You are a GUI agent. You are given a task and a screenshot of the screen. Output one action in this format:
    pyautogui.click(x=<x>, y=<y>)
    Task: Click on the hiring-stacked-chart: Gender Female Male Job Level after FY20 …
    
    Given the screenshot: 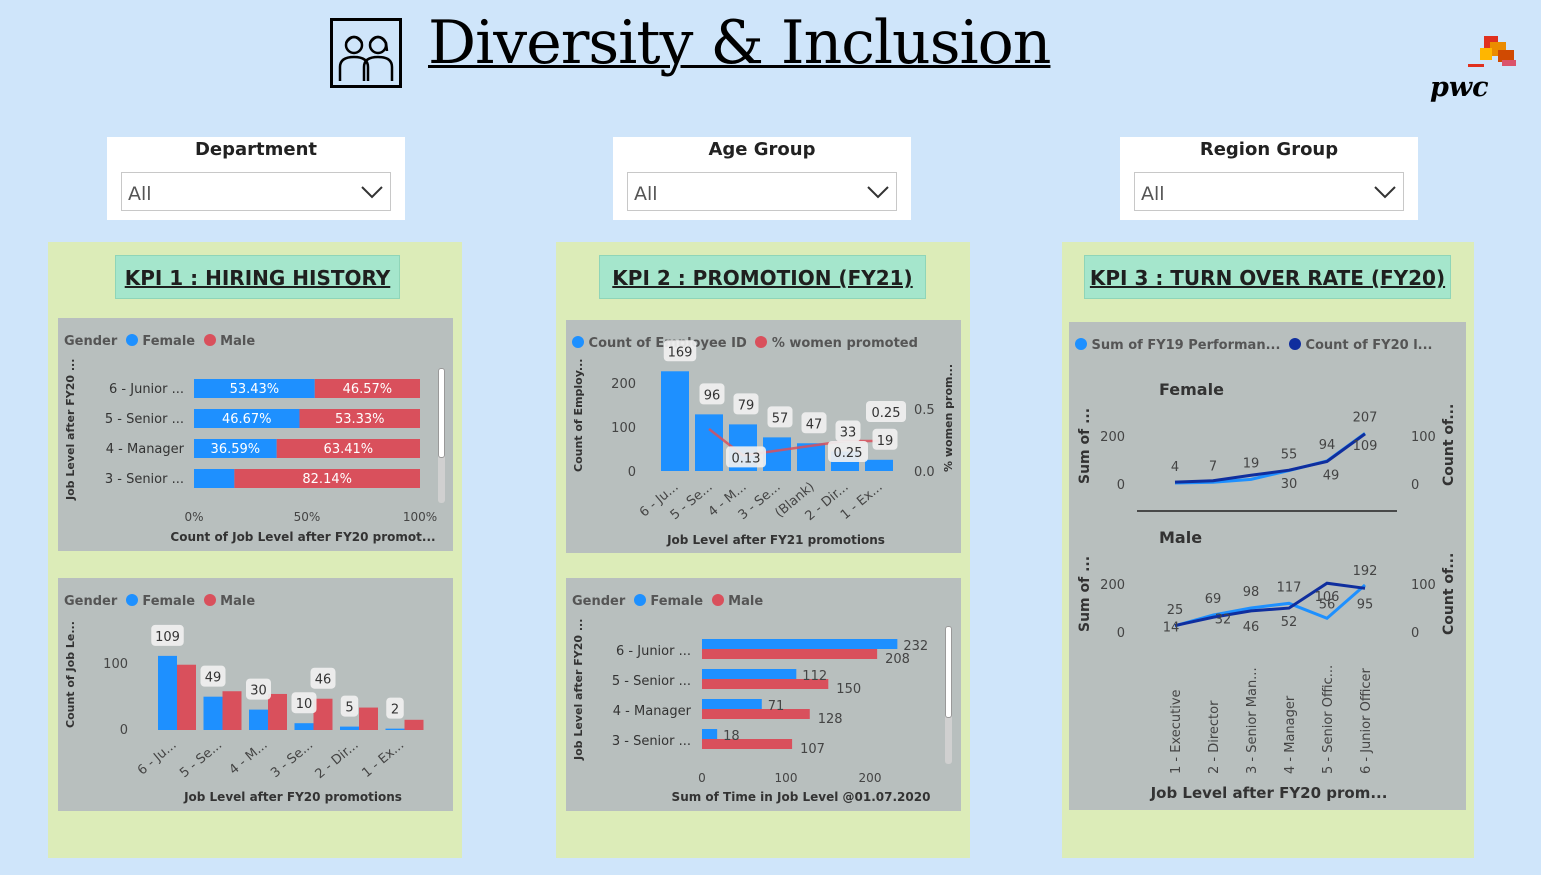 What is the action you would take?
    pyautogui.click(x=255, y=434)
    